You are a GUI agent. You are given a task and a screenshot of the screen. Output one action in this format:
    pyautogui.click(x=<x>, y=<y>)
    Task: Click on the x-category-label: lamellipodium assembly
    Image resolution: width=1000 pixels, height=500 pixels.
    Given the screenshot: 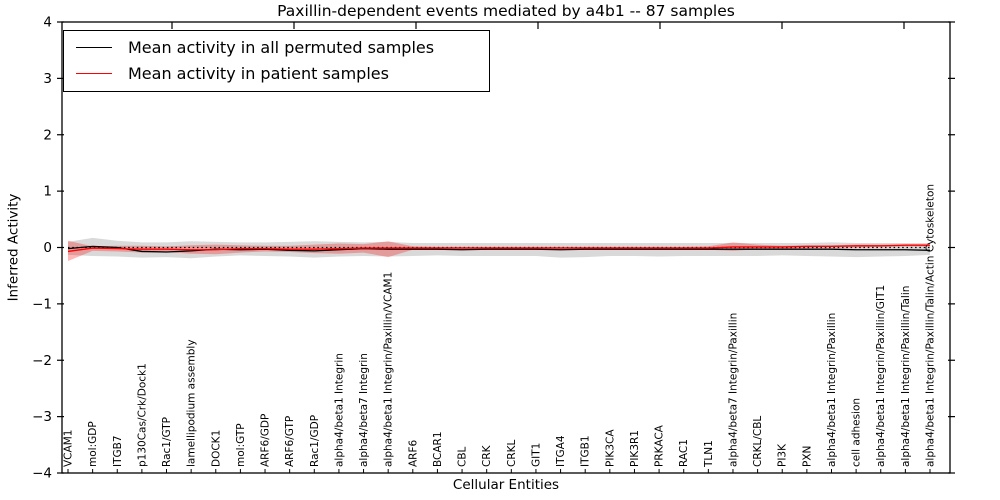 What is the action you would take?
    pyautogui.click(x=192, y=403)
    